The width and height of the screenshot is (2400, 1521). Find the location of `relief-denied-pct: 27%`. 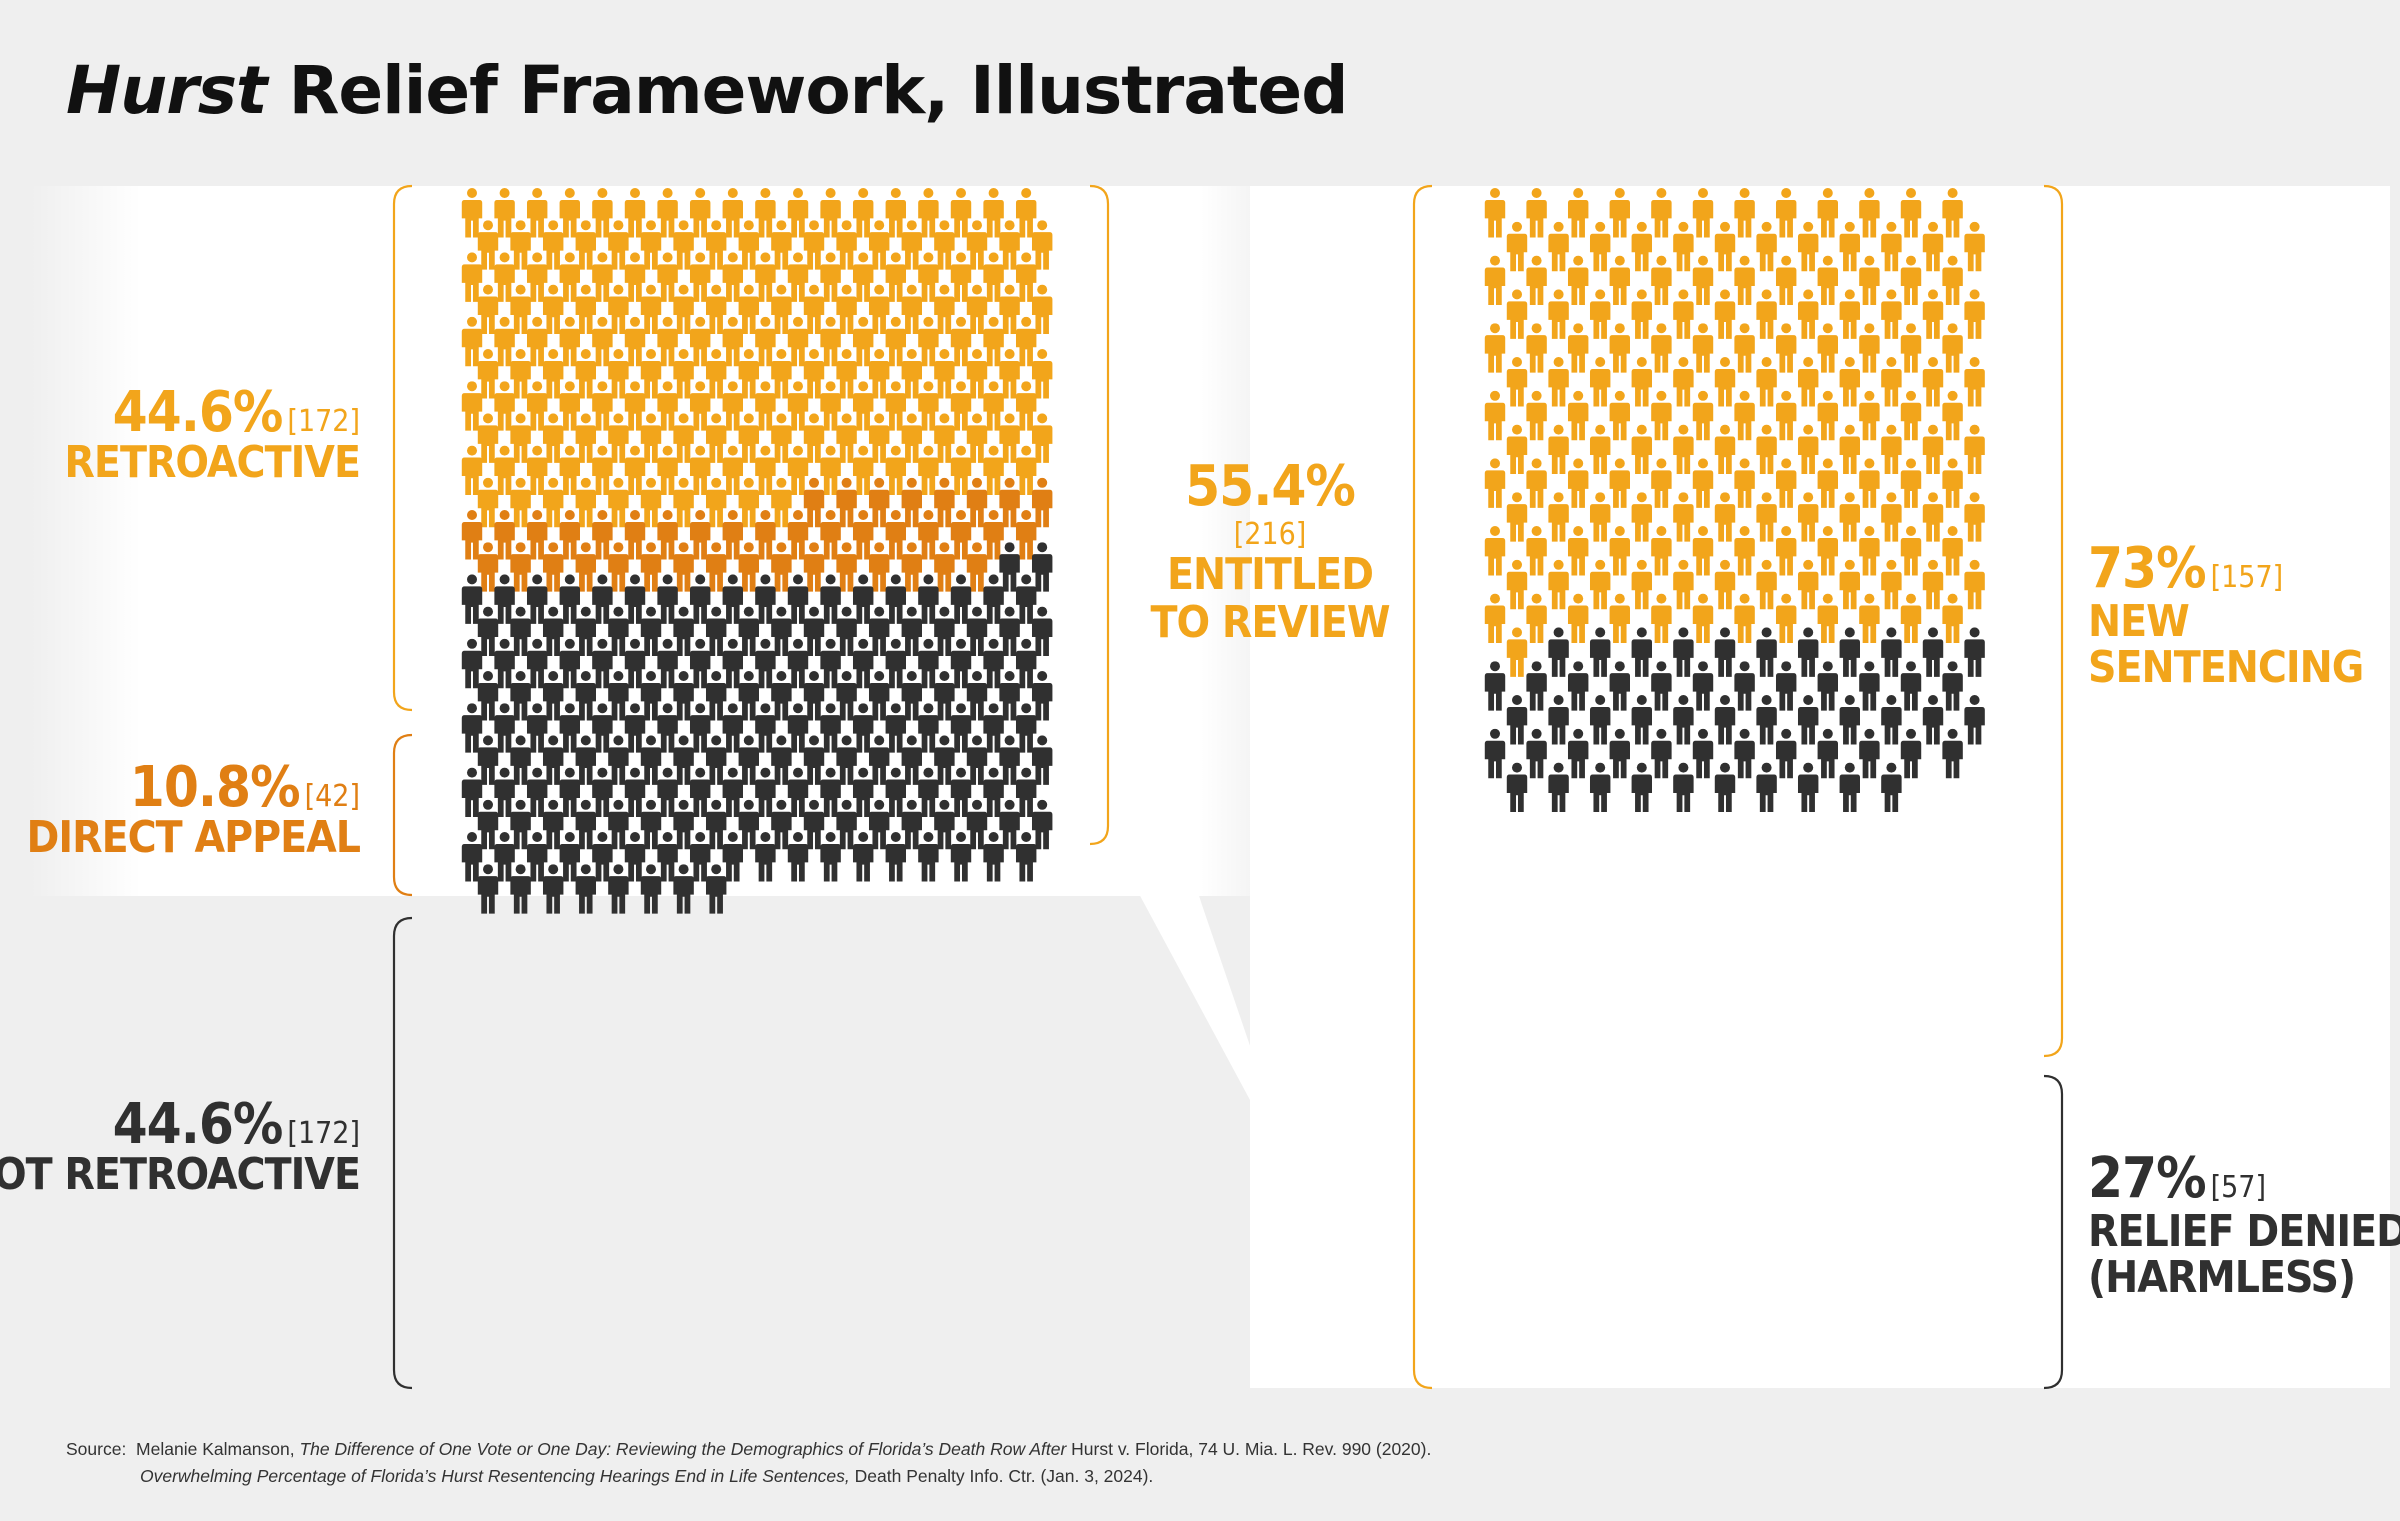

relief-denied-pct: 27% is located at coordinates (2147, 1178).